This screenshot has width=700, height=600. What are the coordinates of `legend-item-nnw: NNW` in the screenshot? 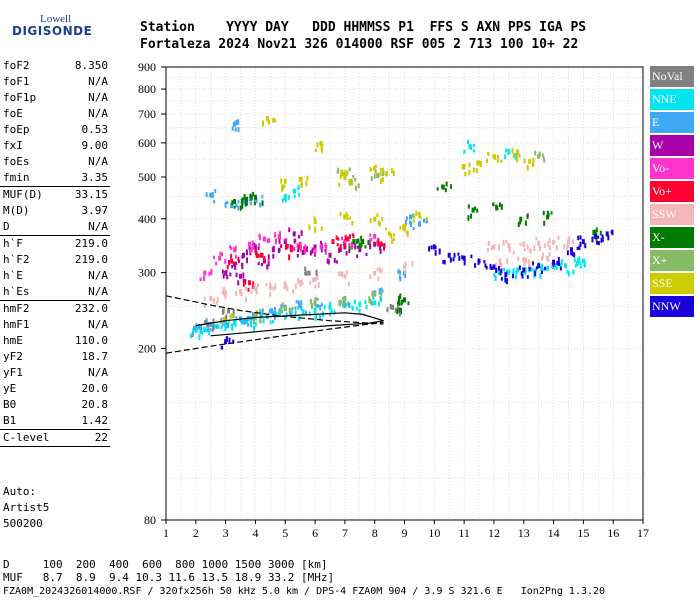 It's located at (672, 306).